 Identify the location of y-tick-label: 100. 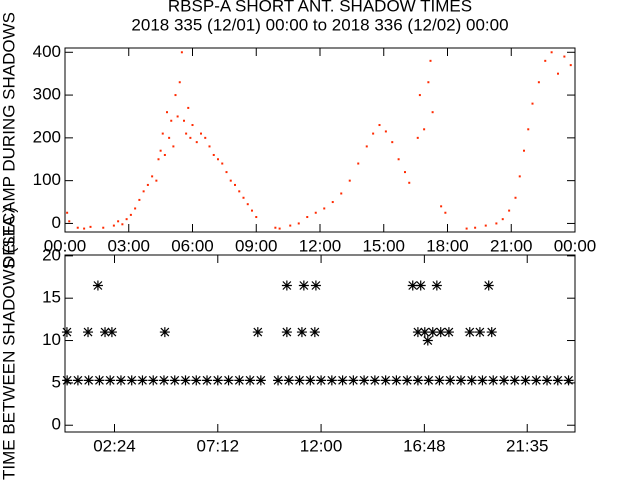
(47, 179).